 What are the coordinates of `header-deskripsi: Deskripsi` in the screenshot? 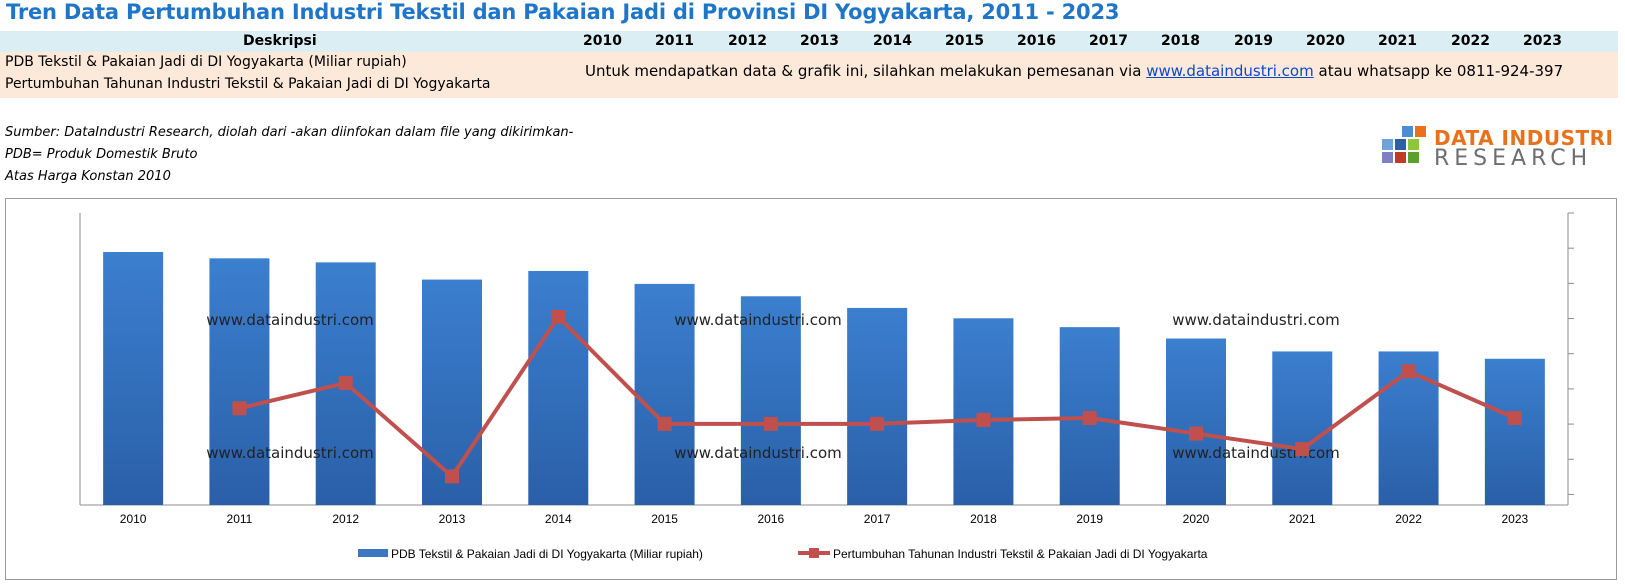 It's located at (280, 41).